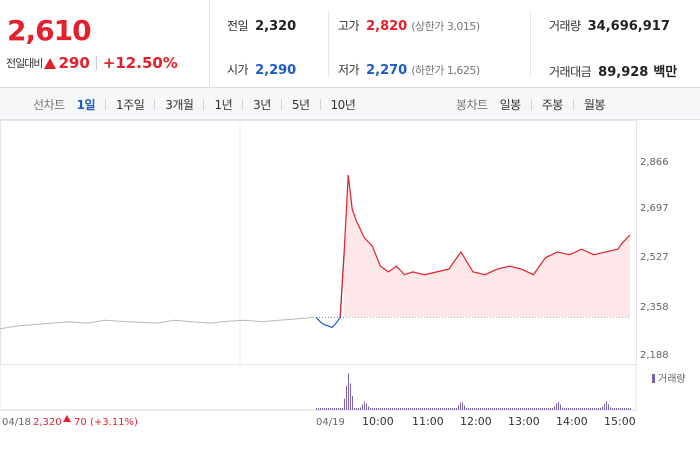 Image resolution: width=700 pixels, height=450 pixels. What do you see at coordinates (594, 104) in the screenshot?
I see `period-monthly: 월봉` at bounding box center [594, 104].